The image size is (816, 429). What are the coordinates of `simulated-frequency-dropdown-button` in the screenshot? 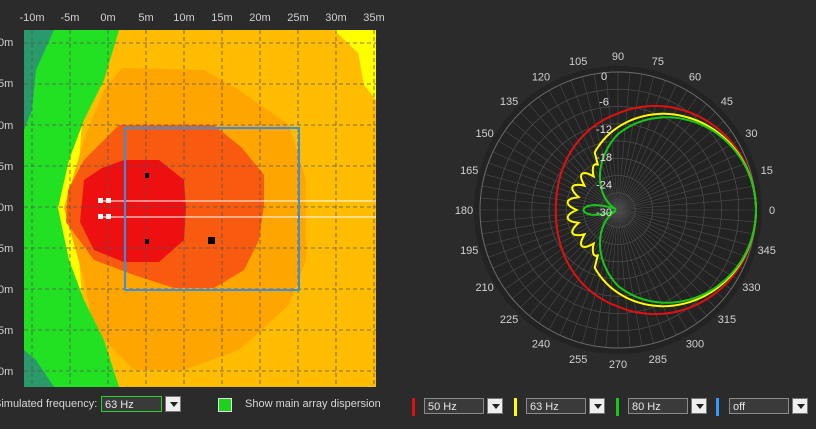 It's located at (173, 404).